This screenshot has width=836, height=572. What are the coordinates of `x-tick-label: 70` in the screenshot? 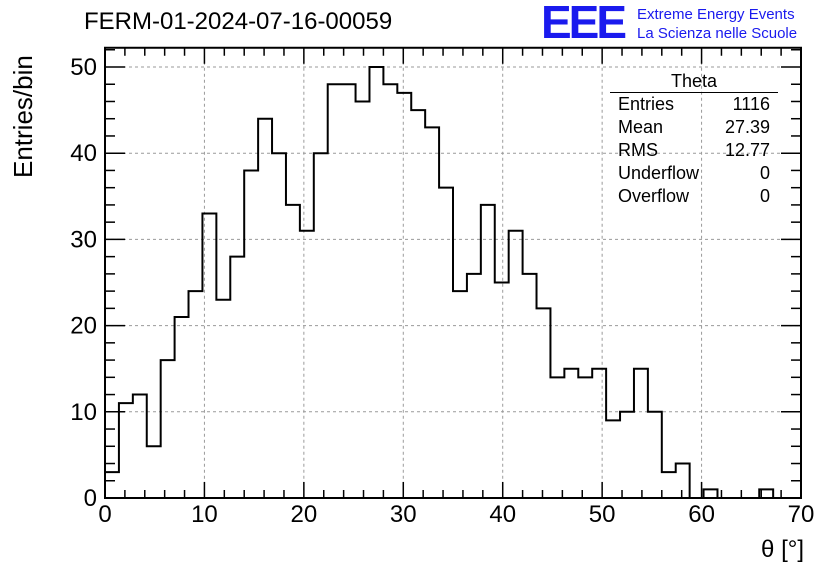 It's located at (801, 514).